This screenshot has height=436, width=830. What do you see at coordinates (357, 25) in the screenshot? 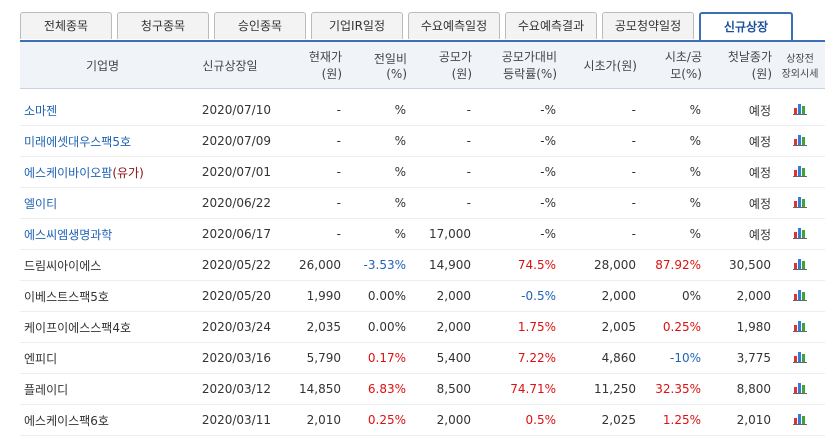
I see `tab: 기업IR일정` at bounding box center [357, 25].